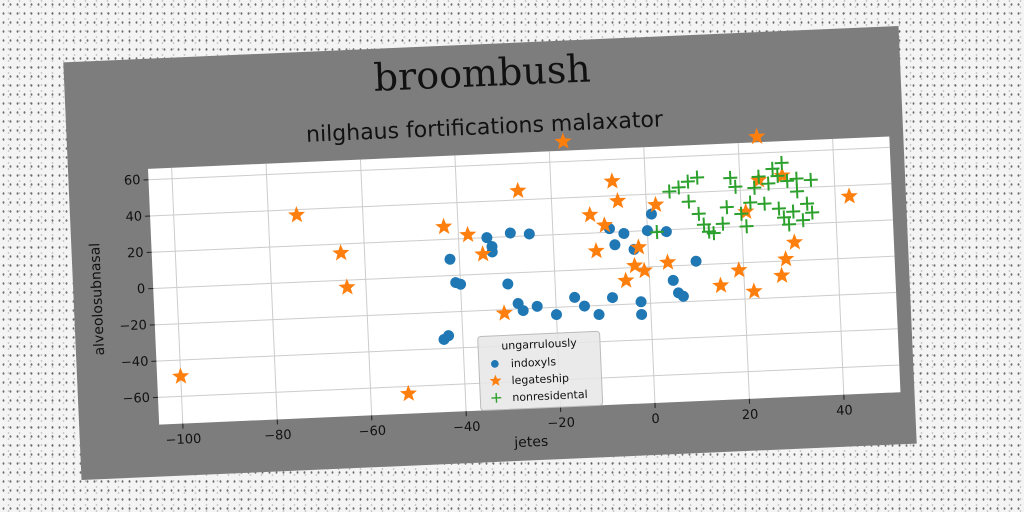 The width and height of the screenshot is (1024, 512). I want to click on x-axis-label: jetes, so click(531, 443).